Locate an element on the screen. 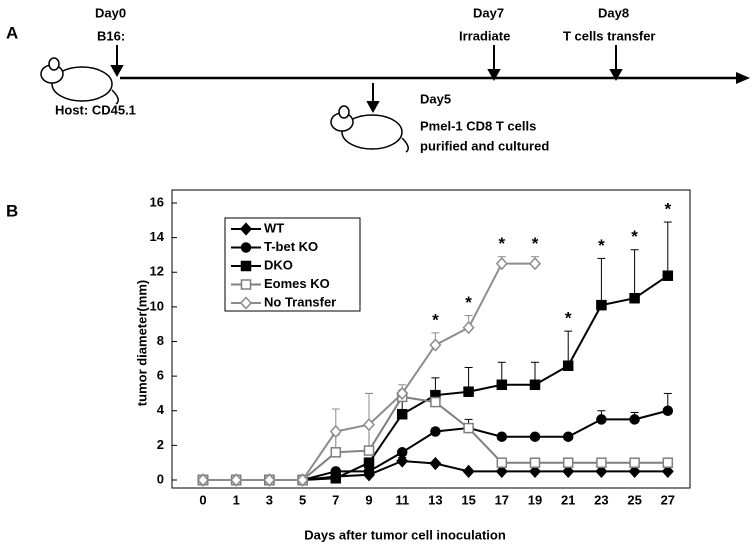 Image resolution: width=755 pixels, height=559 pixels. y-axis-label: tumor diameter(mm) is located at coordinates (141, 343).